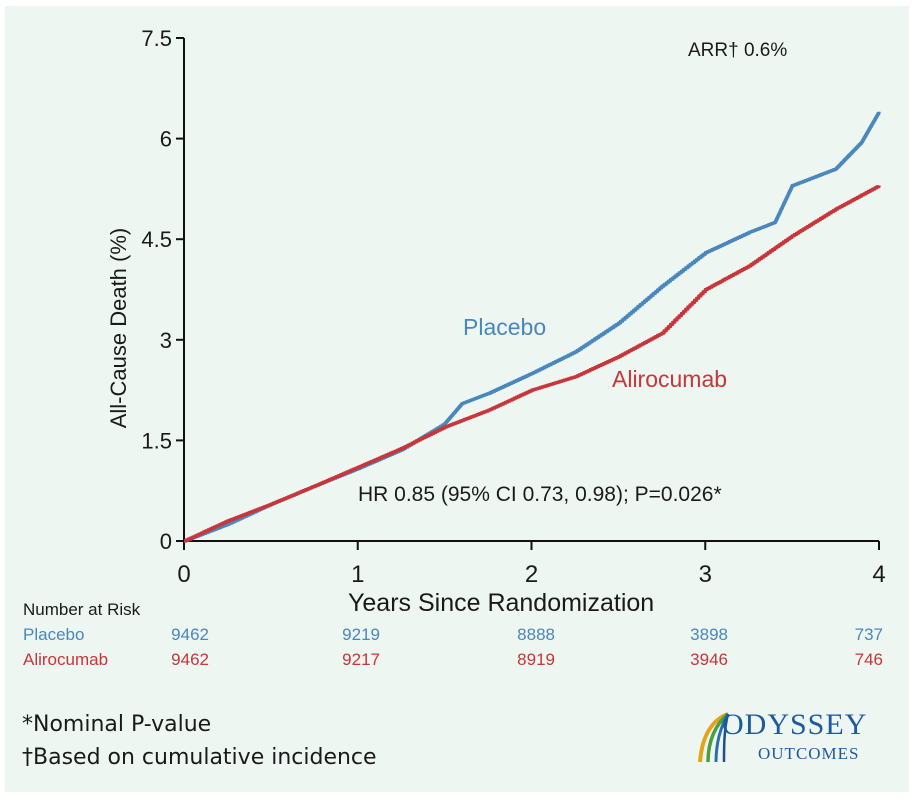 Image resolution: width=918 pixels, height=800 pixels. I want to click on hr-annotation: HR 0.85 (95% CI 0.73, 0.98); P=0.026*, so click(540, 494).